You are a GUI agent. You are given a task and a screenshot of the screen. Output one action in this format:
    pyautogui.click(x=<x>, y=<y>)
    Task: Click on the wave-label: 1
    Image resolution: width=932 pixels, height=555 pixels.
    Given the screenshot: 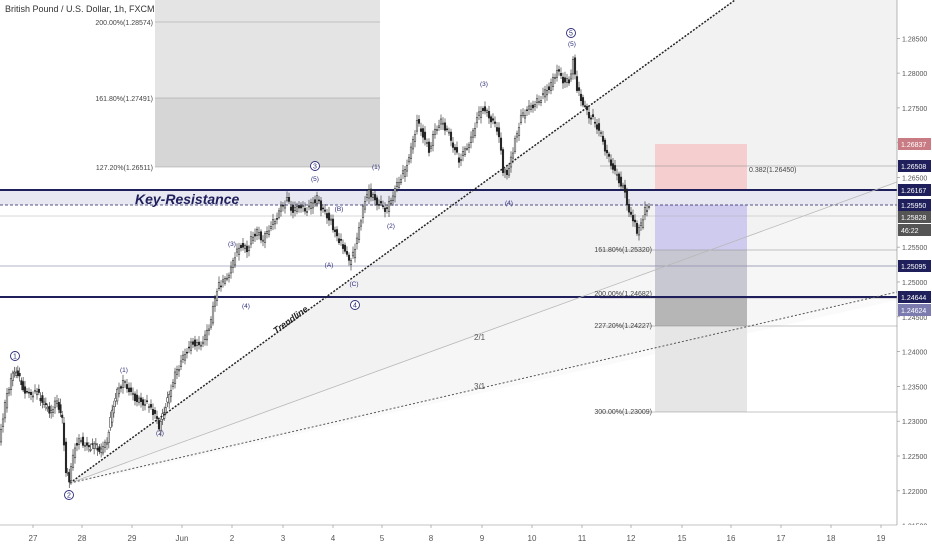 What is the action you would take?
    pyautogui.click(x=15, y=357)
    